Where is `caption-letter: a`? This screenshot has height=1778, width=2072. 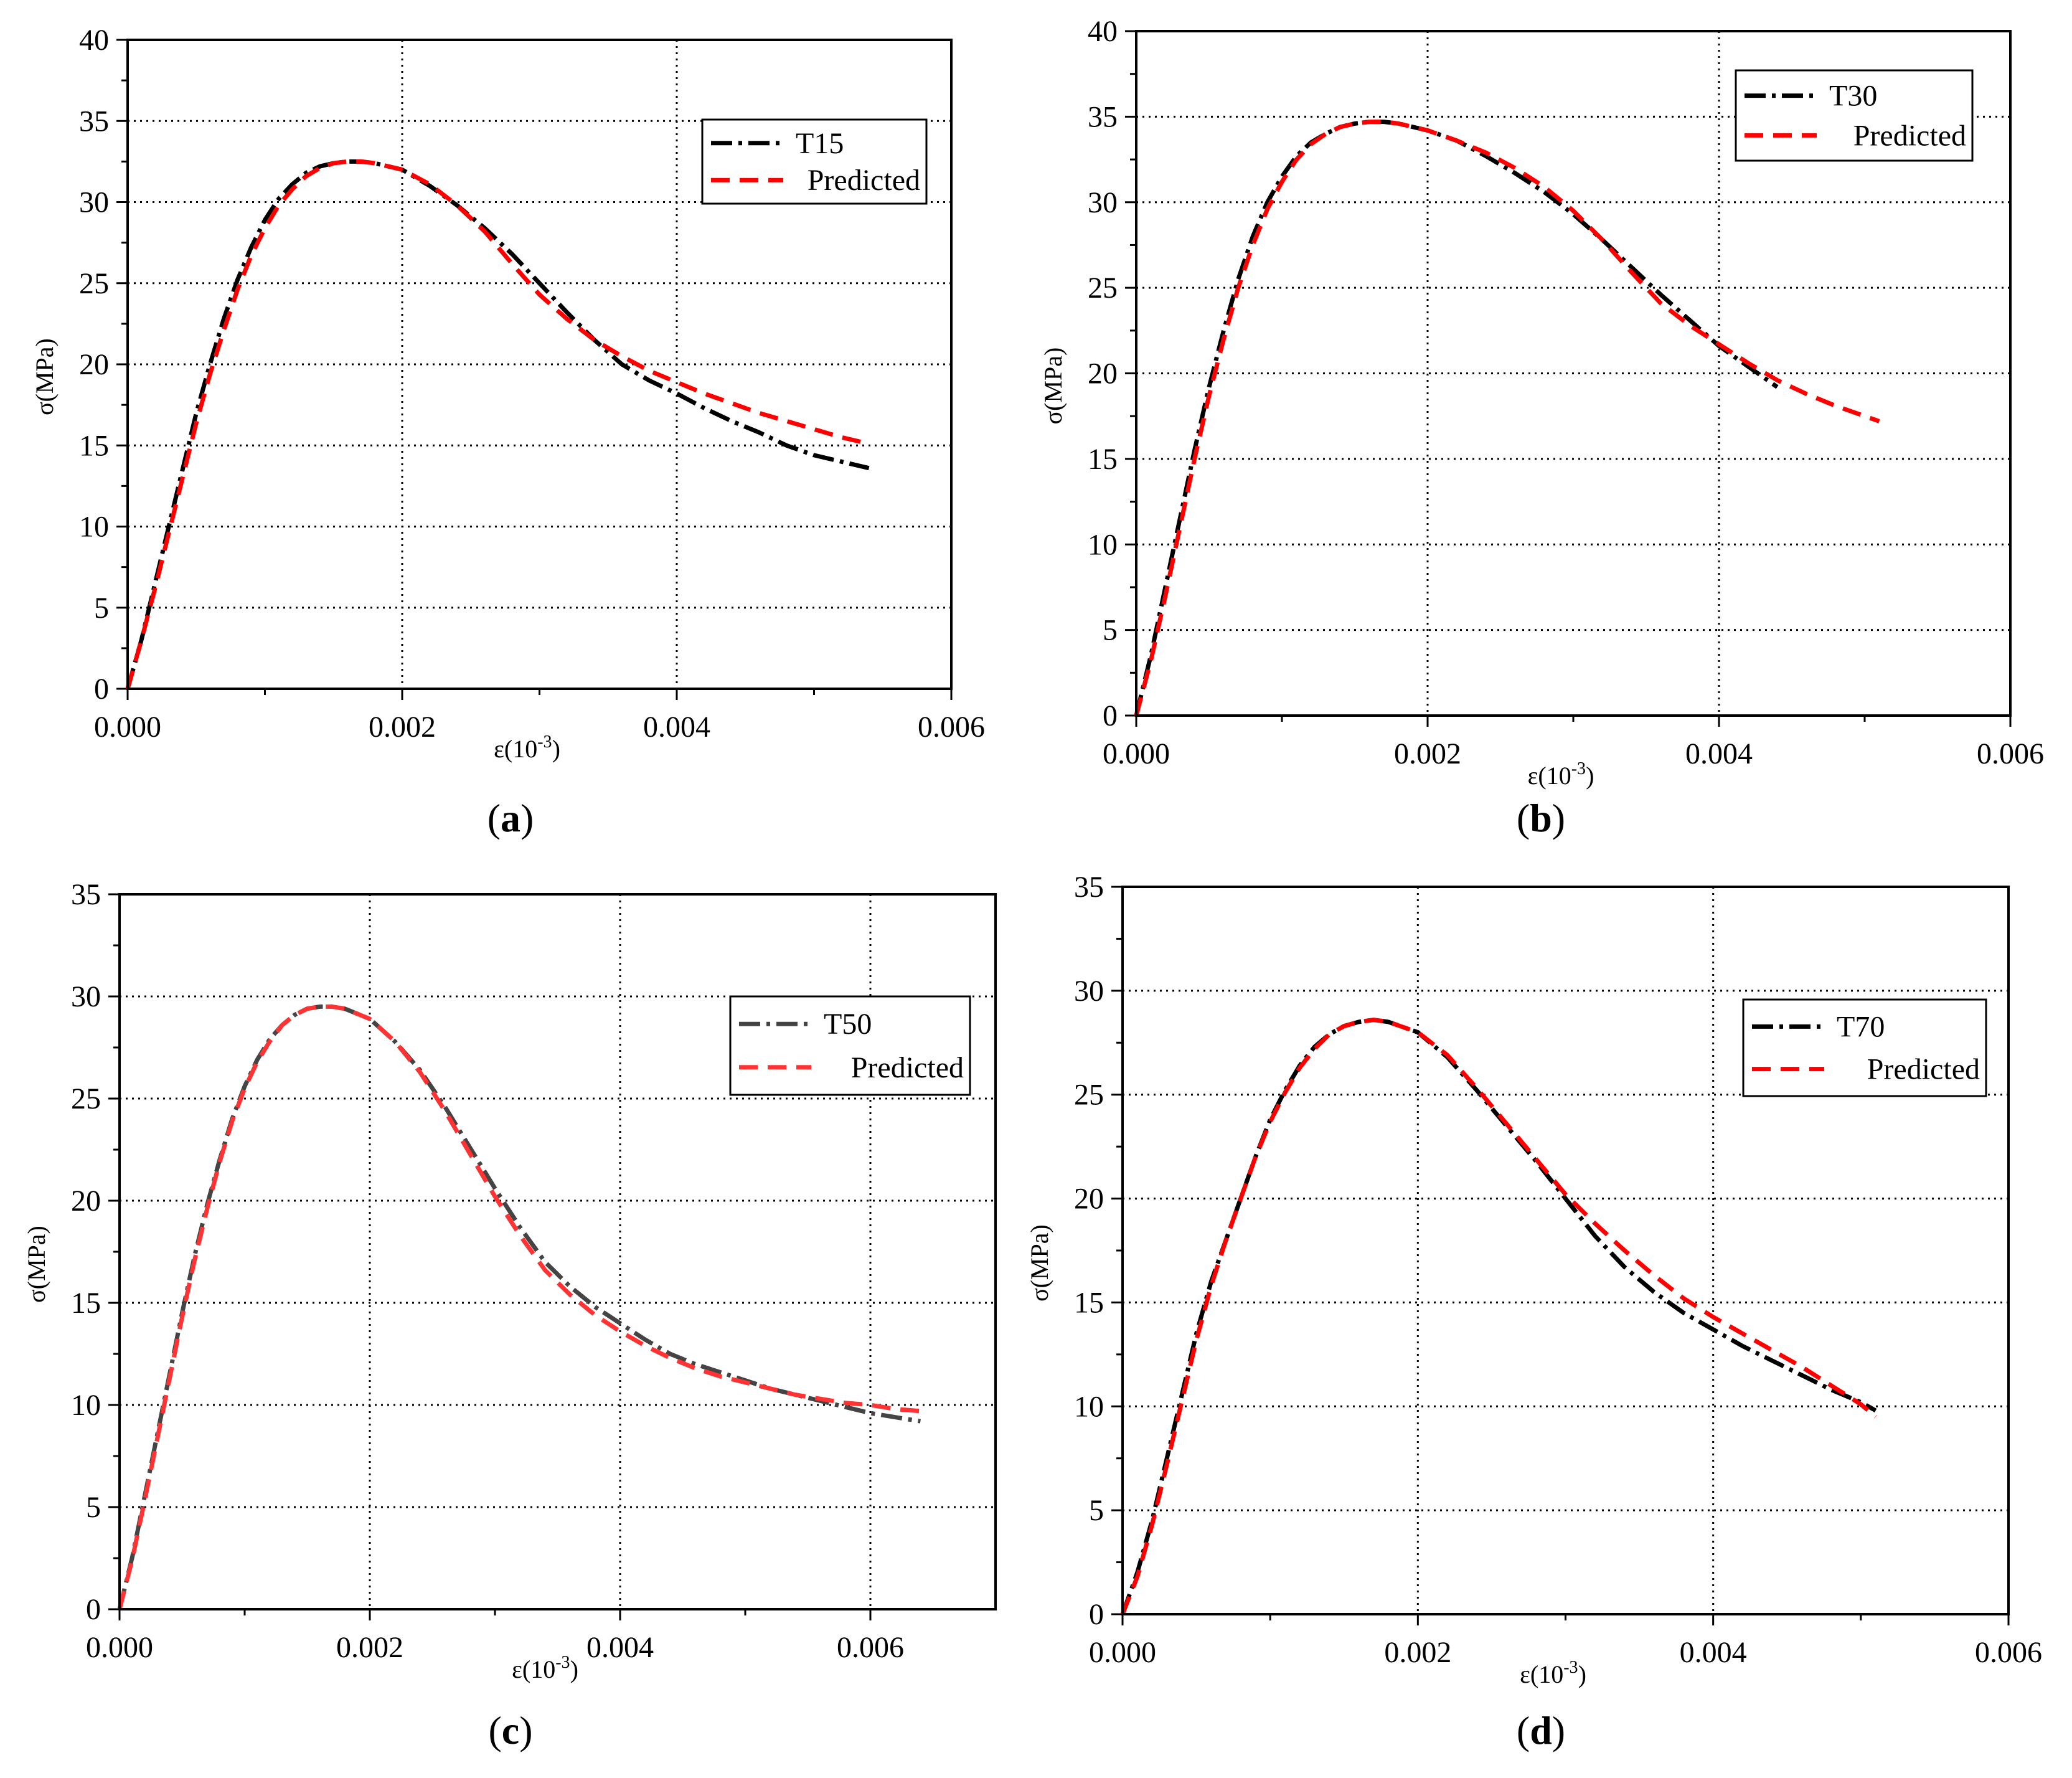
caption-letter: a is located at coordinates (510, 818).